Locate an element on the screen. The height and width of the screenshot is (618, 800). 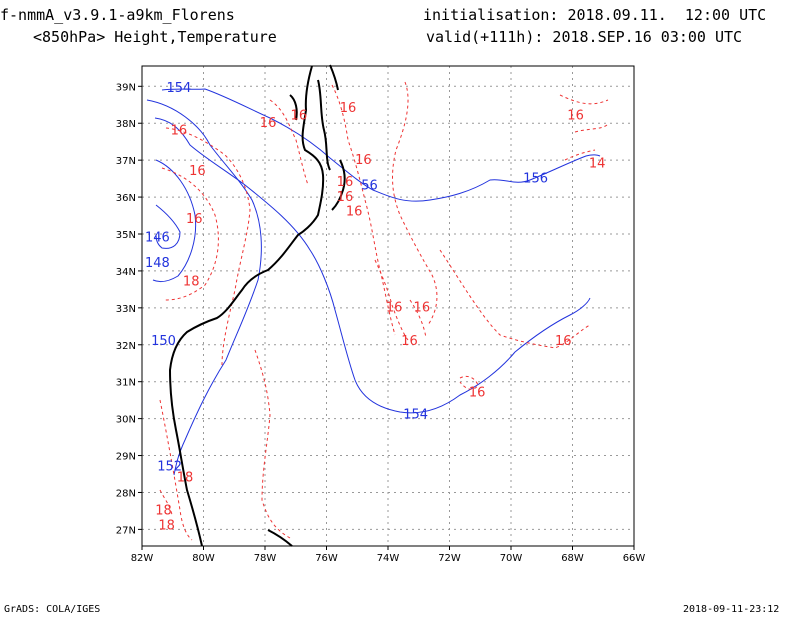
lat-tick-label: 31N is located at coordinates (126, 383).